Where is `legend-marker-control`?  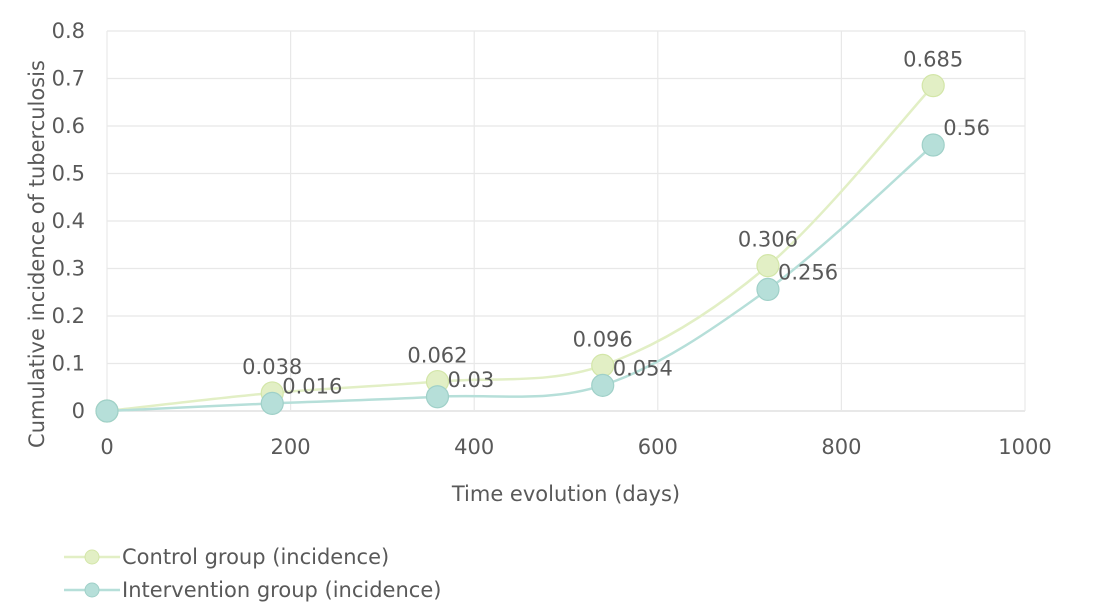
legend-marker-control is located at coordinates (92, 556).